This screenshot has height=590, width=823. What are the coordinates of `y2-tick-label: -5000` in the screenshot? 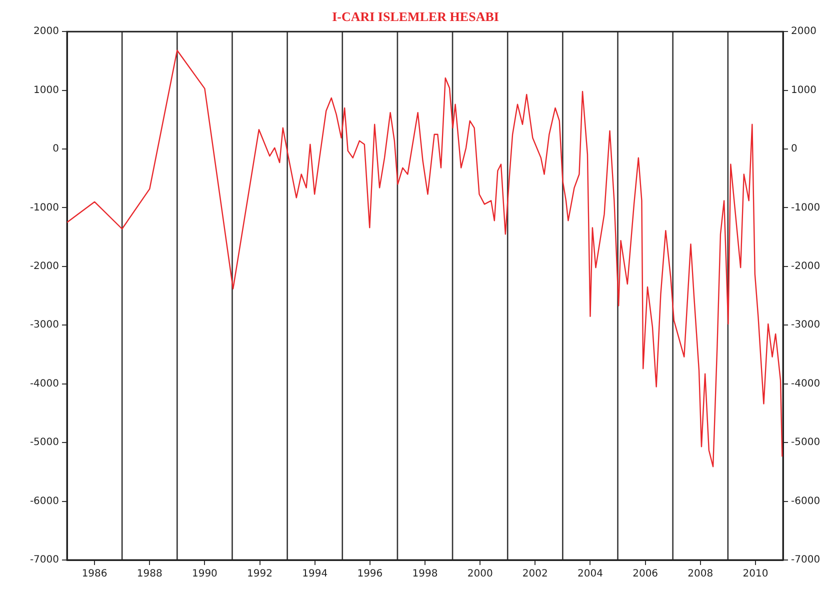 It's located at (805, 442).